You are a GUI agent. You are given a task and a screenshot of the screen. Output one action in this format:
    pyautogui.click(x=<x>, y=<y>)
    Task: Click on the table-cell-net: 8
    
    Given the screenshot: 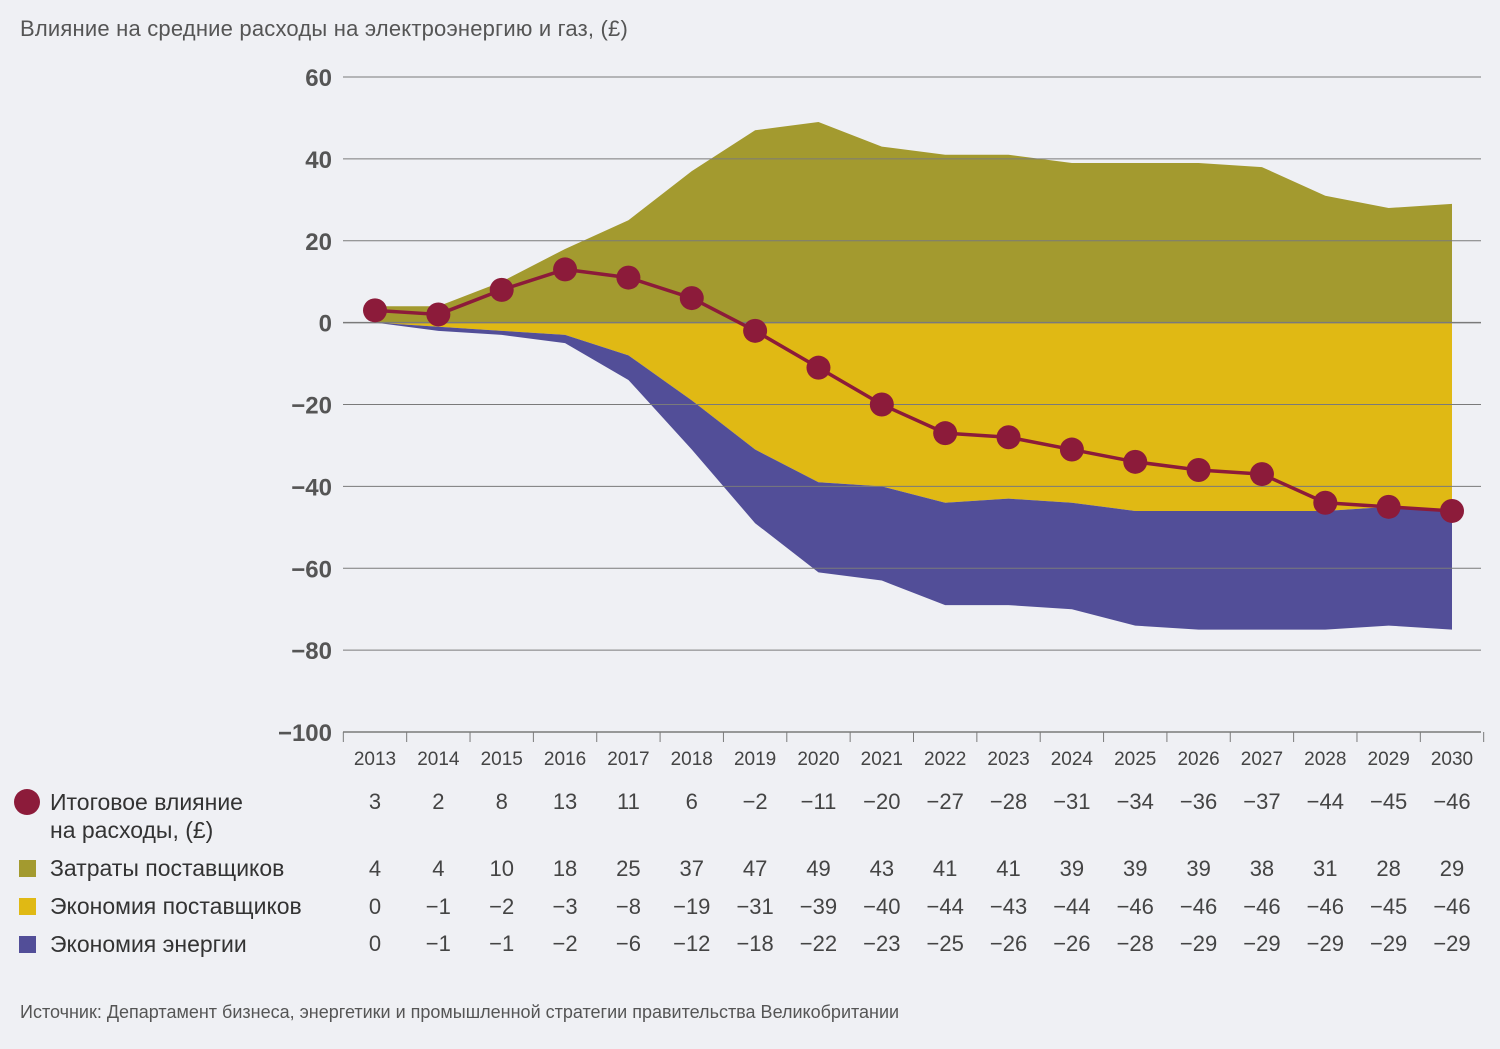 What is the action you would take?
    pyautogui.click(x=502, y=801)
    